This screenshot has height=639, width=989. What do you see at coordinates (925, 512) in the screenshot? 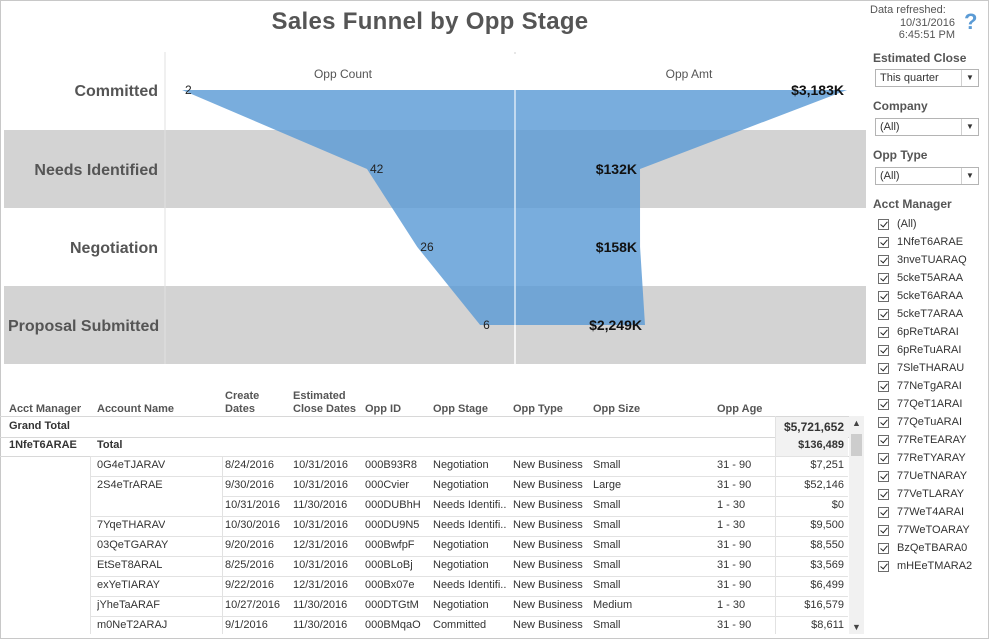
I see `acct-manager-option: 77WeT4ARAI` at bounding box center [925, 512].